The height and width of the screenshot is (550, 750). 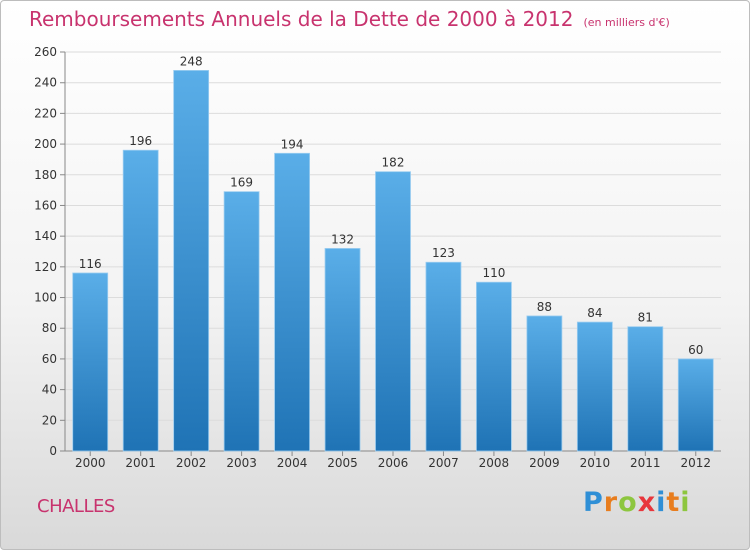 I want to click on y-tick-label: 140, so click(x=45, y=236).